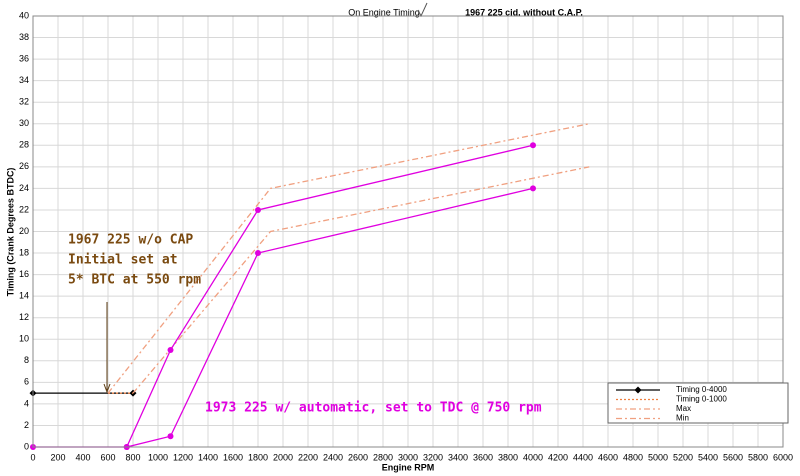 Image resolution: width=800 pixels, height=476 pixels. What do you see at coordinates (24, 15) in the screenshot?
I see `y-tick-label: 40` at bounding box center [24, 15].